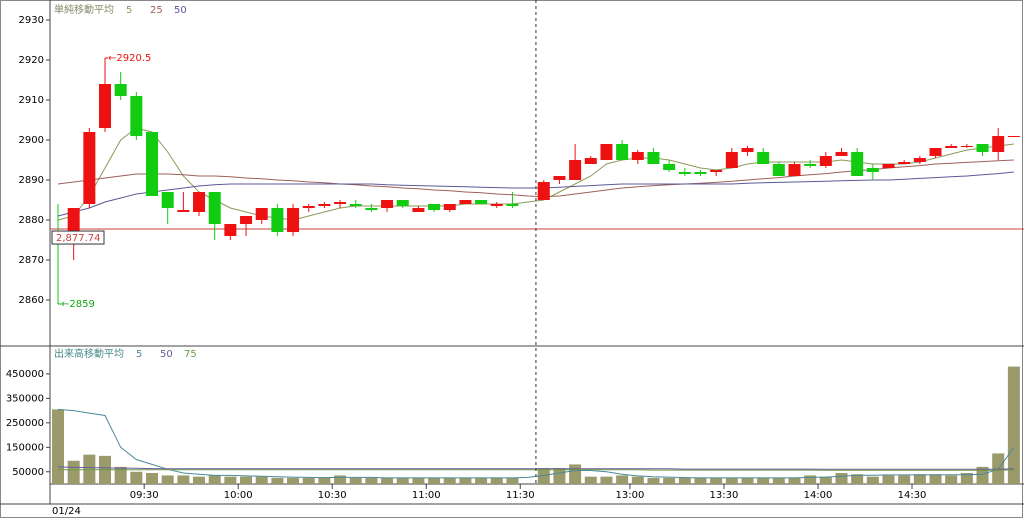 The width and height of the screenshot is (1024, 519). What do you see at coordinates (31, 140) in the screenshot?
I see `y-tick-label: 2900` at bounding box center [31, 140].